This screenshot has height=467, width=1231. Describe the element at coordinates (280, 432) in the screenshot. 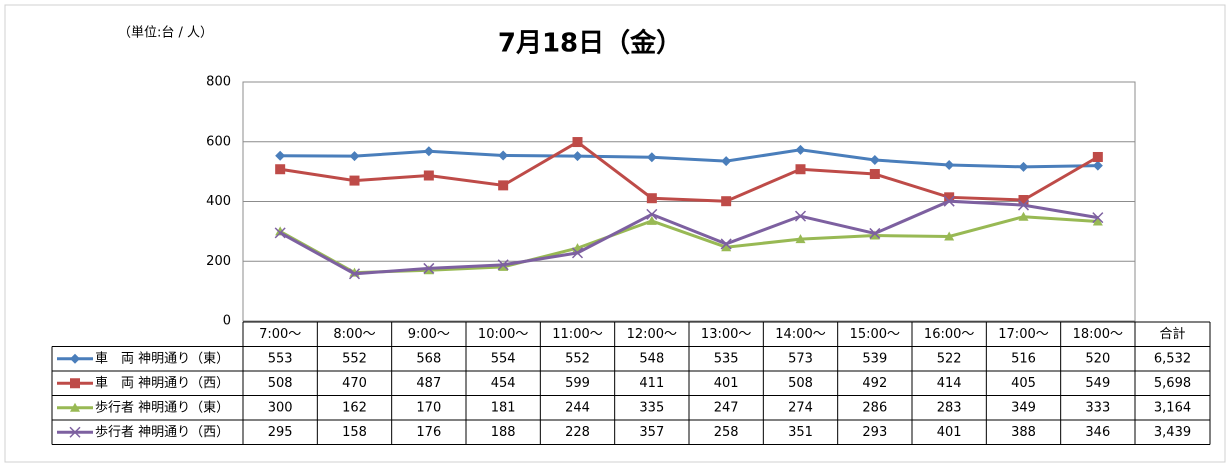

I see `table-value: 295` at that location.